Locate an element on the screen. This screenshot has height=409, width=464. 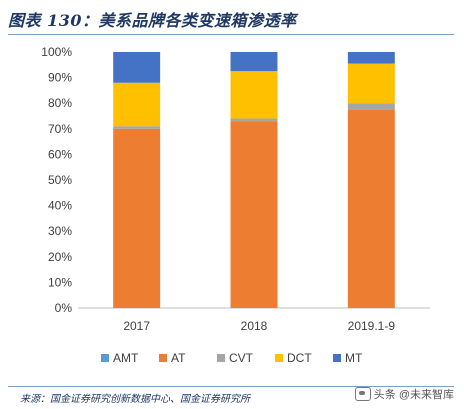
y-tick-label: 90% is located at coordinates (60, 78).